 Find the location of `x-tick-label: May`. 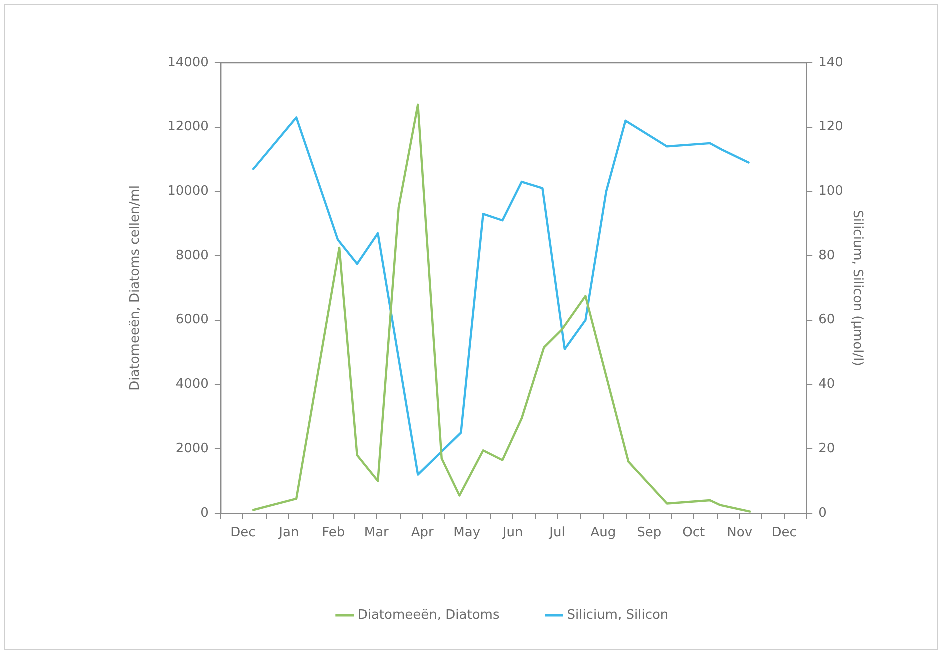

x-tick-label: May is located at coordinates (467, 533).